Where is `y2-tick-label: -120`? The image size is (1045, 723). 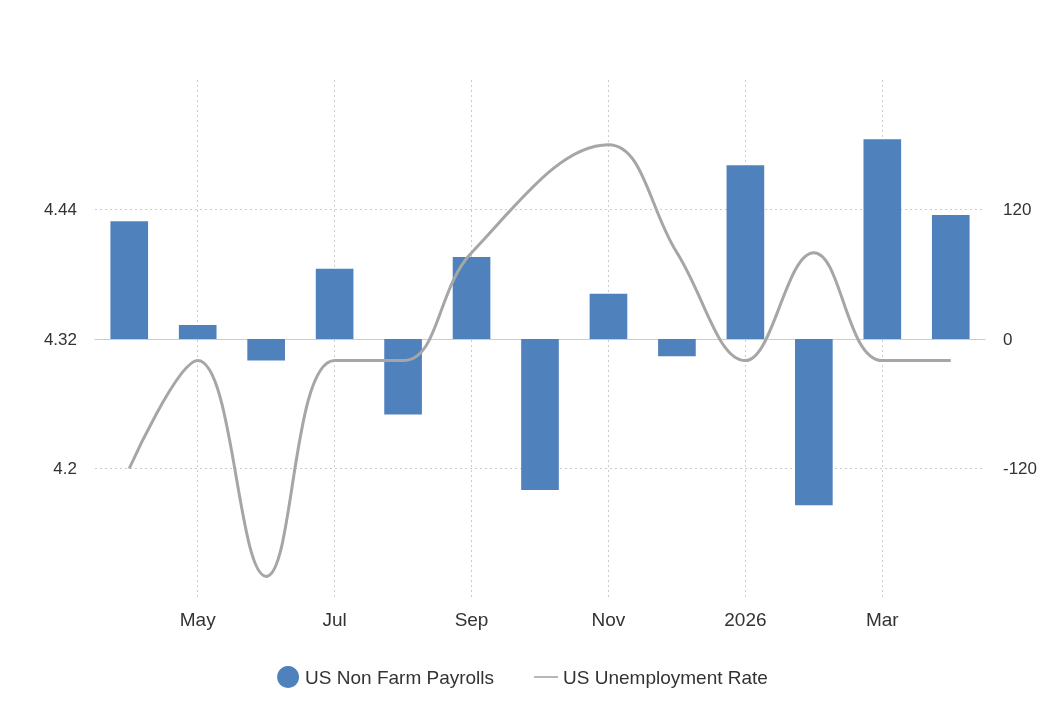
y2-tick-label: -120 is located at coordinates (1020, 468).